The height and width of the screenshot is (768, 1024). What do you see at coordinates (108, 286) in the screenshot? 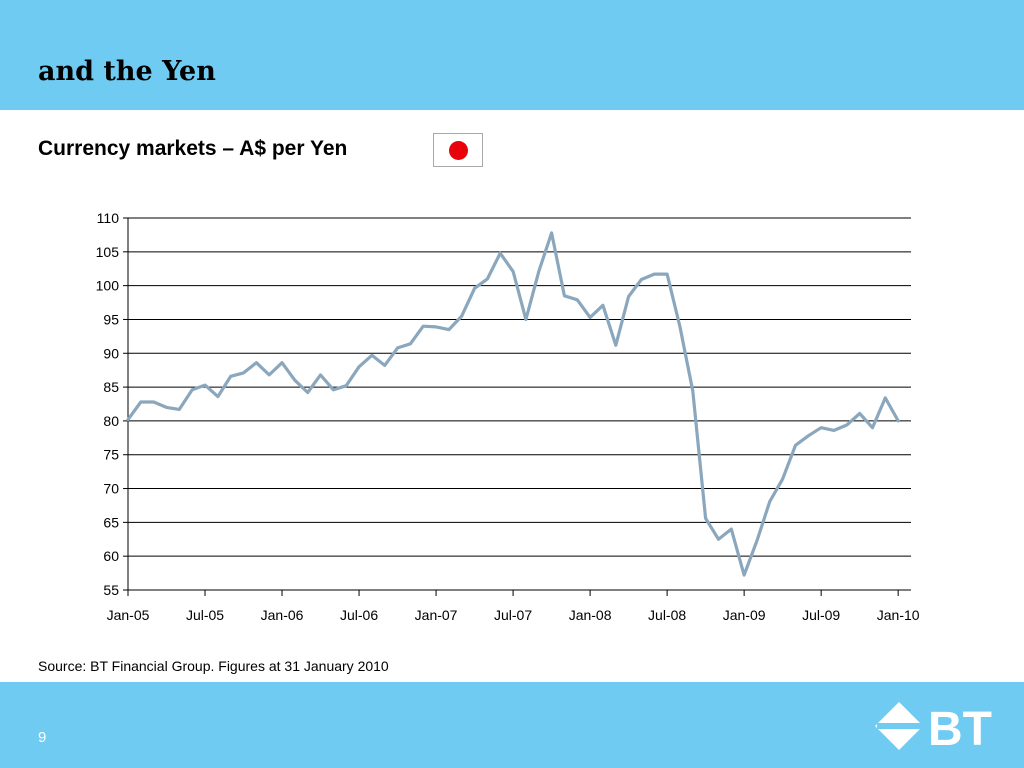
I see `y-tick-label: 100` at bounding box center [108, 286].